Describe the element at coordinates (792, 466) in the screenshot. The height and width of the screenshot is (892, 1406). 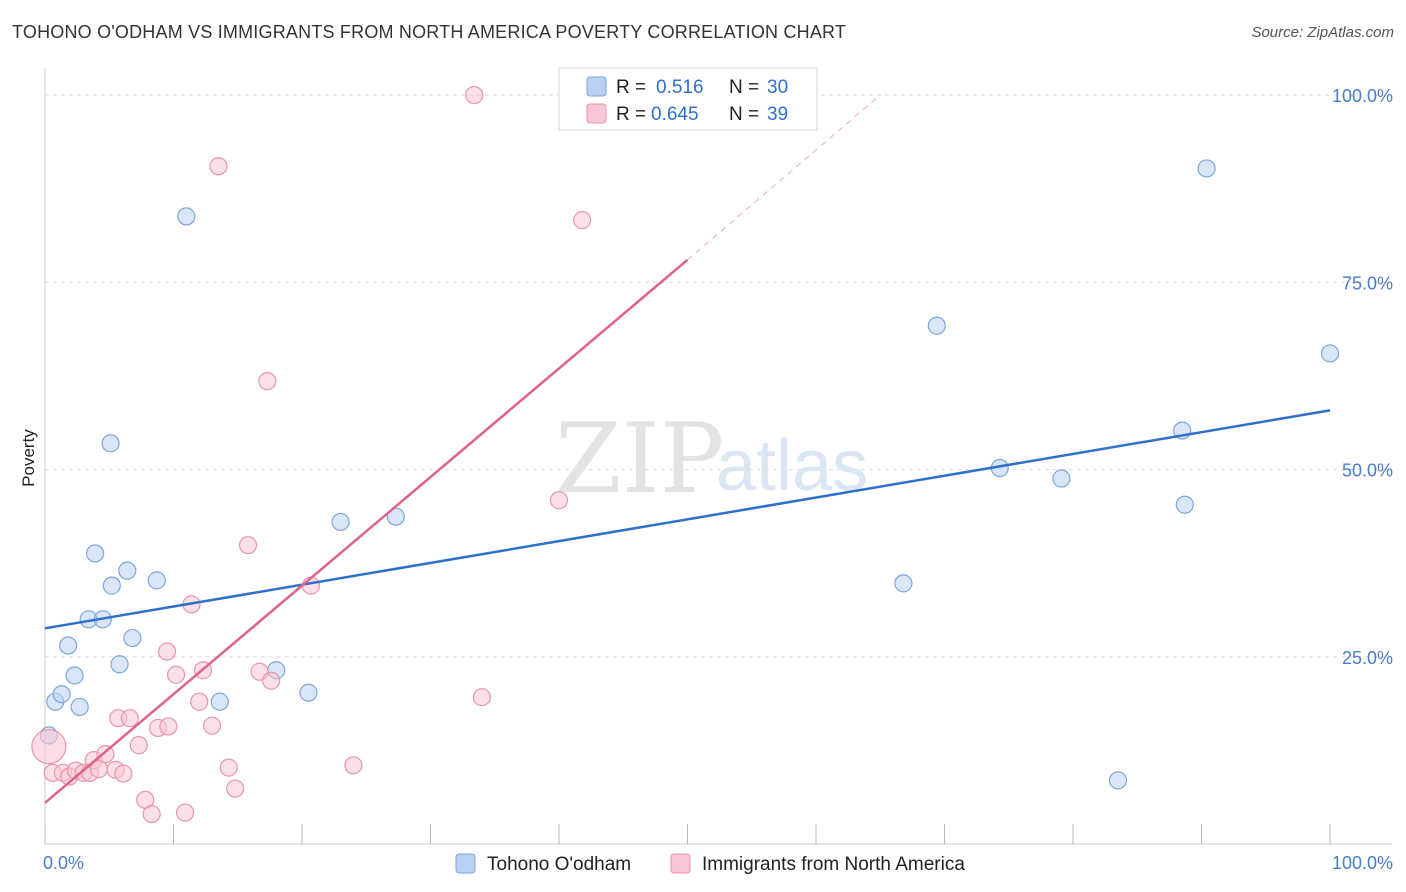
I see `watermark-atlas: atlas` at that location.